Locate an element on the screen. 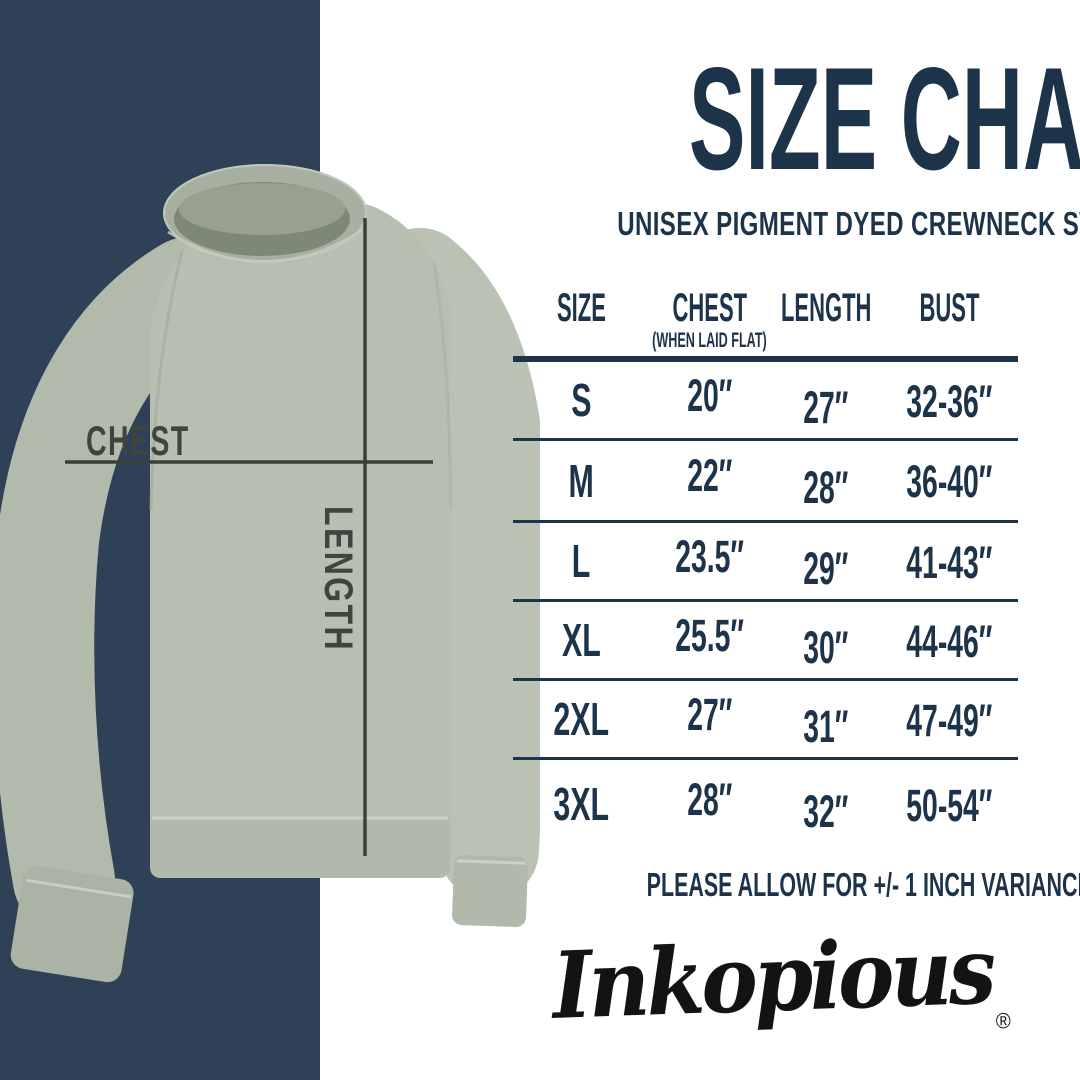 Image resolution: width=1080 pixels, height=1080 pixels. left-armhole-seam is located at coordinates (166, 381).